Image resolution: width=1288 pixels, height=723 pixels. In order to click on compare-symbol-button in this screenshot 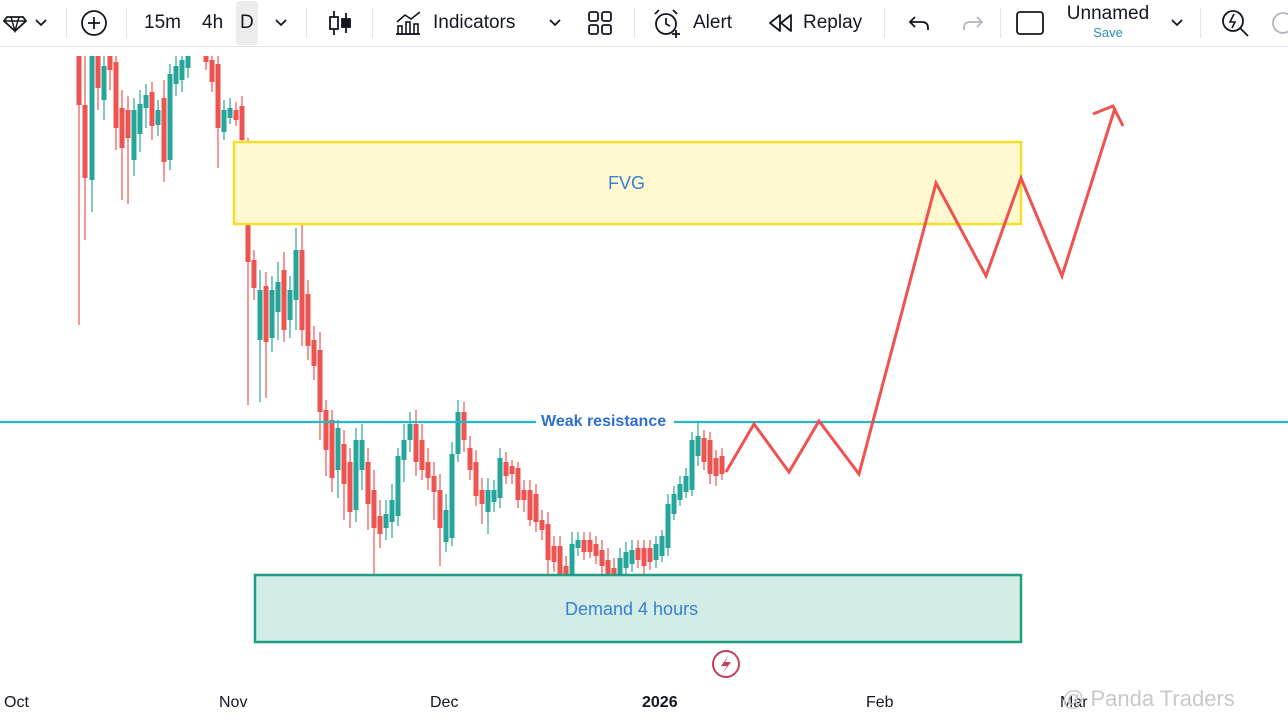, I will do `click(94, 23)`.